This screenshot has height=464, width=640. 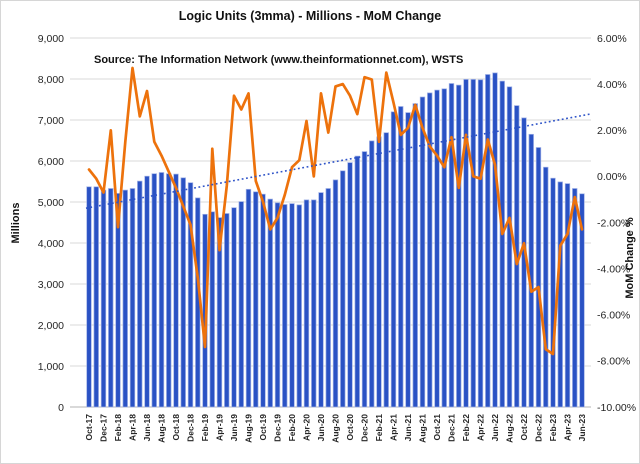 I want to click on svg-text: Feb-21, so click(x=379, y=428).